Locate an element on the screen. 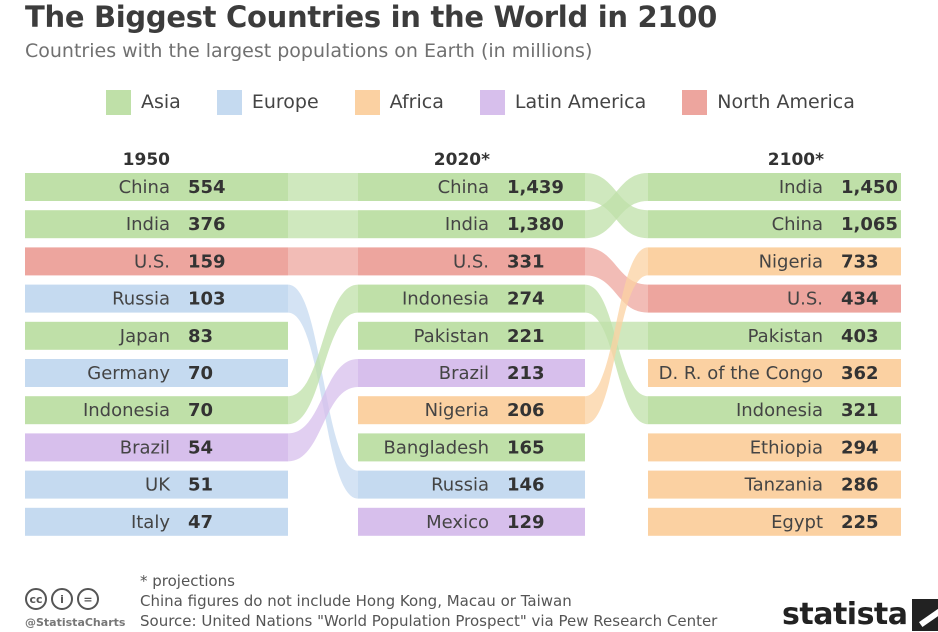 This screenshot has width=938, height=632. social-handle: @StatistaCharts is located at coordinates (75, 622).